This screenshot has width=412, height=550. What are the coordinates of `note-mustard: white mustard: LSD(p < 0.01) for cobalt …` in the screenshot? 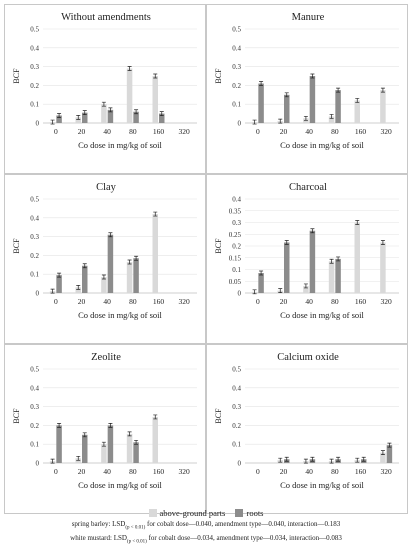 It's located at (206, 540).